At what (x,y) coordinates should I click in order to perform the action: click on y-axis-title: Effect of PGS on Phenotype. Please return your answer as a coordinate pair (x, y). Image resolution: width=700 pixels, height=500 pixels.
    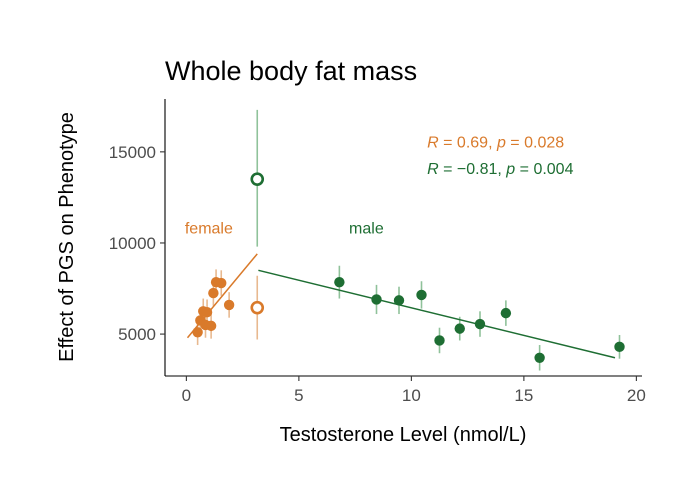
    Looking at the image, I should click on (67, 237).